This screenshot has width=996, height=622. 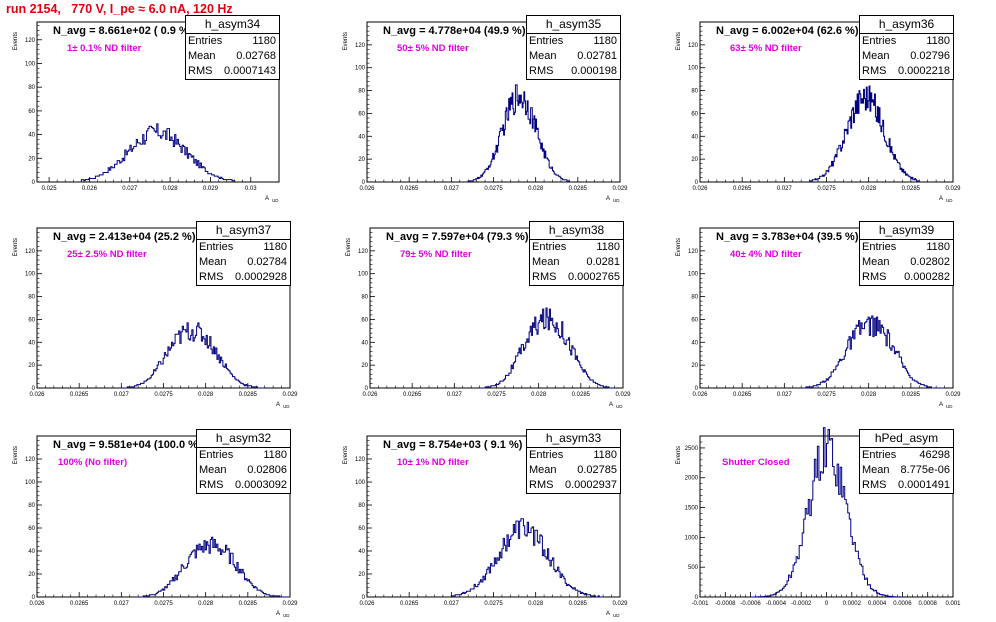 I want to click on filter-label: 40± 4% ND filter, so click(x=766, y=254).